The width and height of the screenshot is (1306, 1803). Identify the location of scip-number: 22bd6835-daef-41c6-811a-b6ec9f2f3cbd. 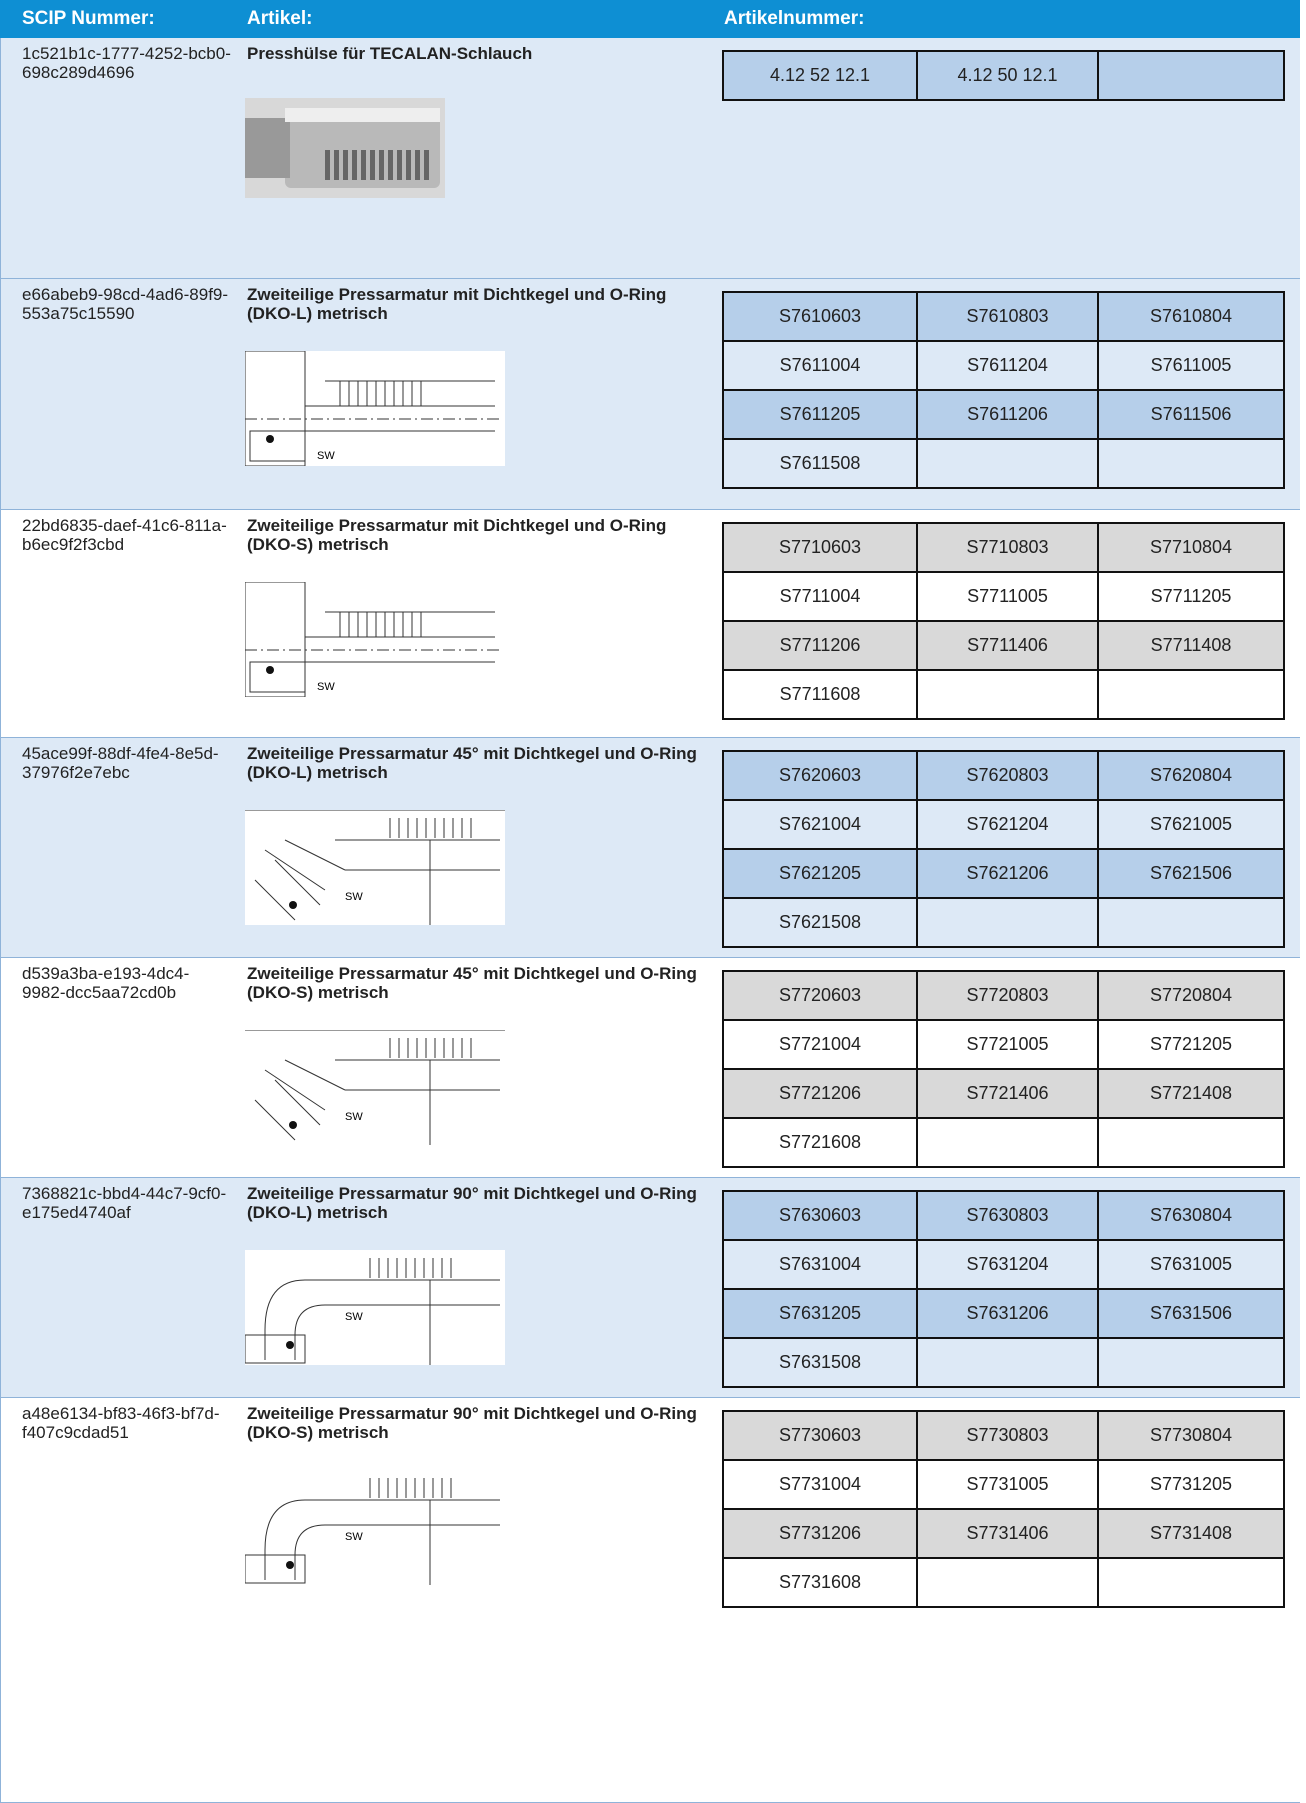
(124, 535).